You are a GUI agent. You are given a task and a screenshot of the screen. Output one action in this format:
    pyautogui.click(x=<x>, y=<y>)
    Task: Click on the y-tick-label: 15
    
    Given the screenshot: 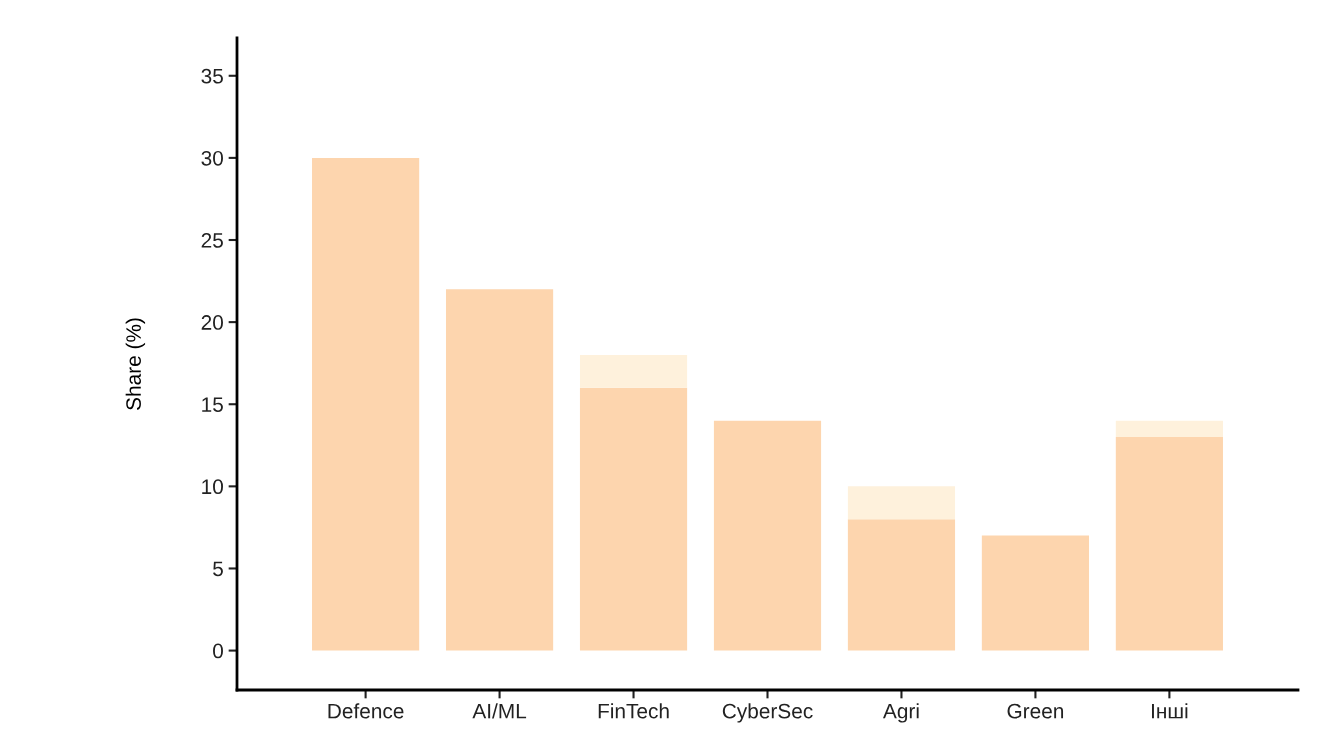 What is the action you would take?
    pyautogui.click(x=212, y=404)
    